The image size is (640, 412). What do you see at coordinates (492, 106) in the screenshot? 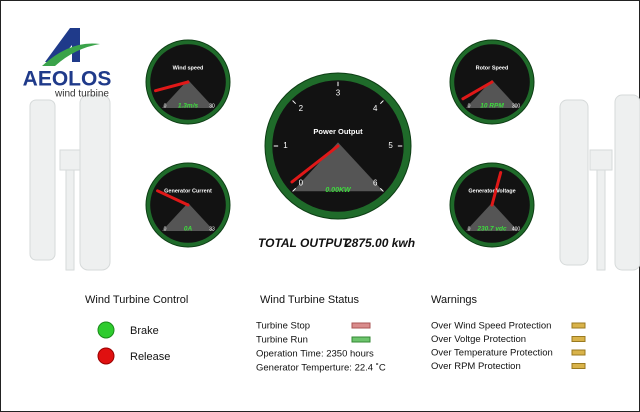
I see `gauge-reading: 10 RPM` at bounding box center [492, 106].